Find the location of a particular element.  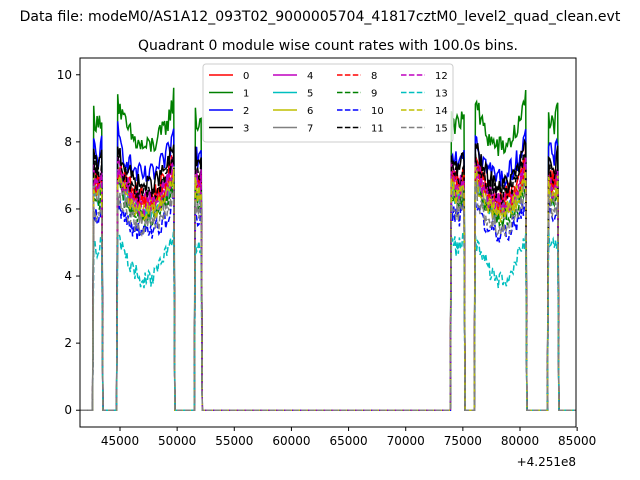

legend-label-6: 6 is located at coordinates (310, 111).